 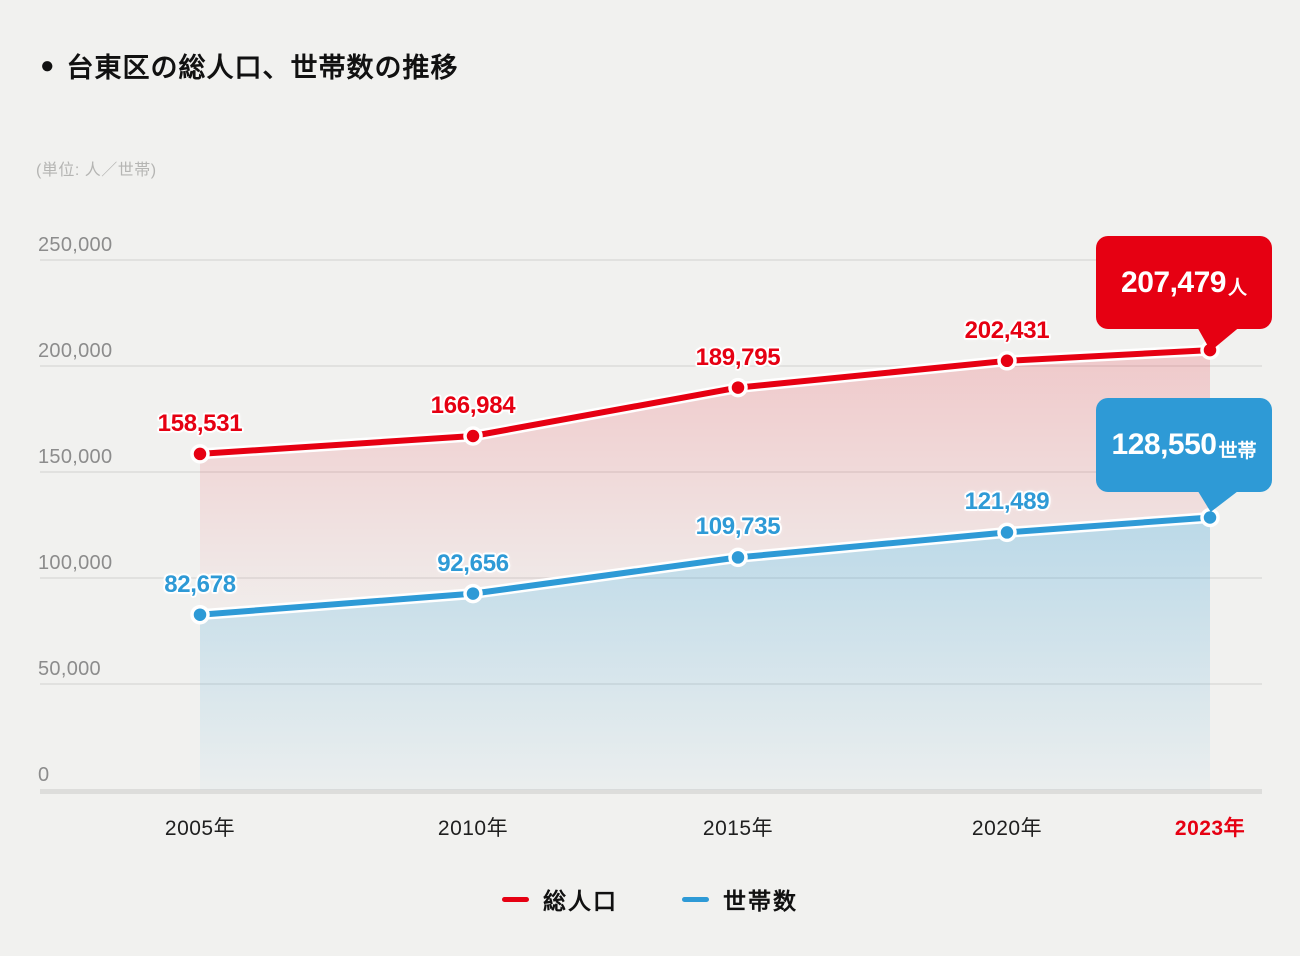 I want to click on legend-item-population: 総人口, so click(x=560, y=899).